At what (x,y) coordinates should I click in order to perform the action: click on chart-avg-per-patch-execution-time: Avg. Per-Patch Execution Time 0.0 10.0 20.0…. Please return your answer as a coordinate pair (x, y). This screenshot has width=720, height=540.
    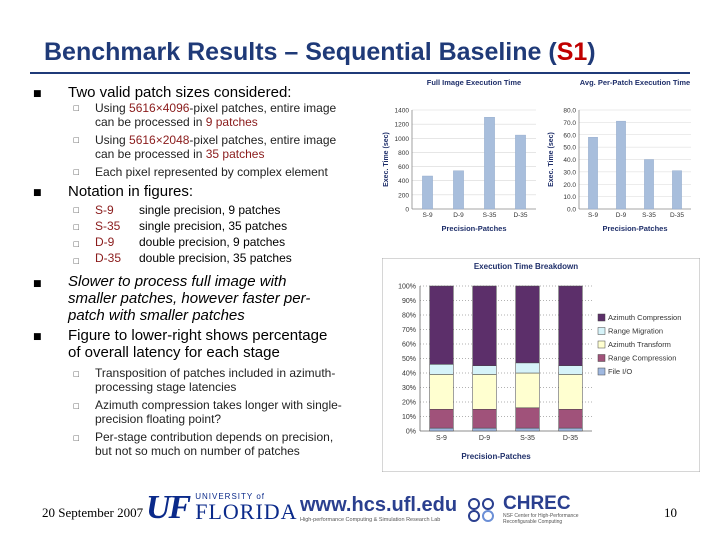
    Looking at the image, I should click on (619, 155).